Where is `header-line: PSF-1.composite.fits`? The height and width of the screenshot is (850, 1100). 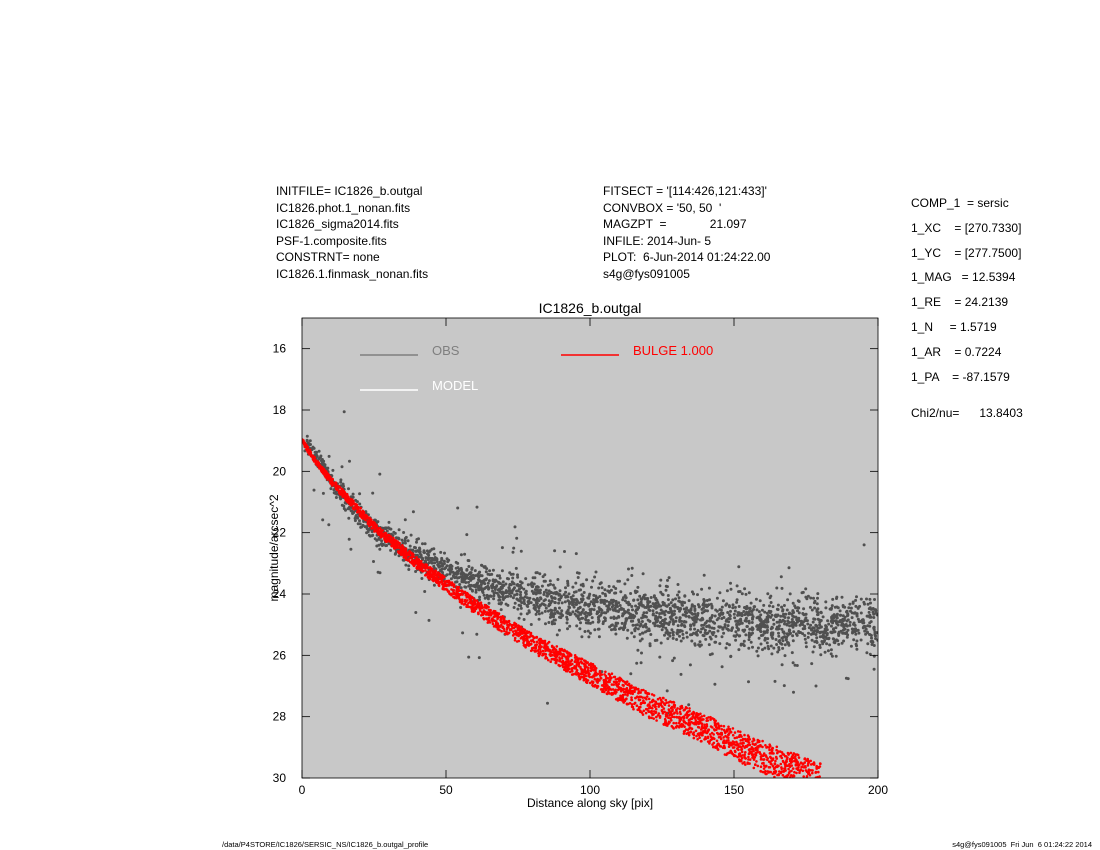 header-line: PSF-1.composite.fits is located at coordinates (331, 240).